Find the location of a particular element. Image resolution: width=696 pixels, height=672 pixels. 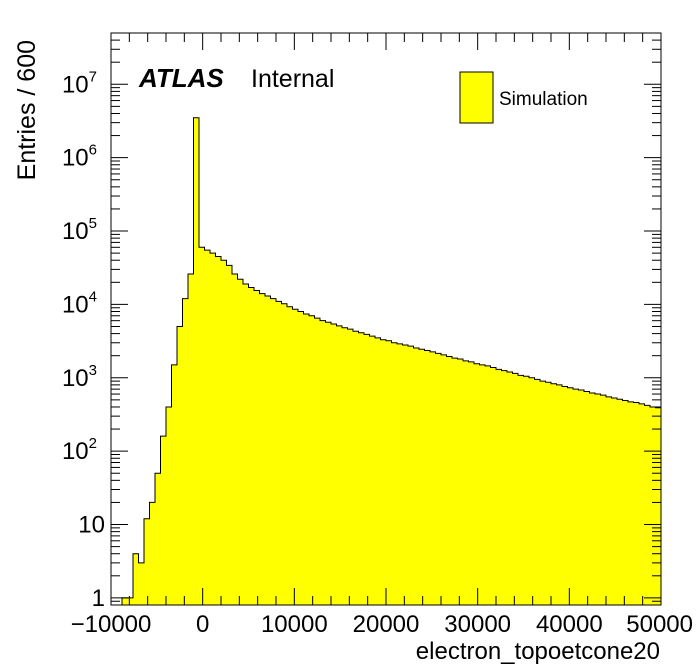

y-tick-label: 10 is located at coordinates (91, 525).